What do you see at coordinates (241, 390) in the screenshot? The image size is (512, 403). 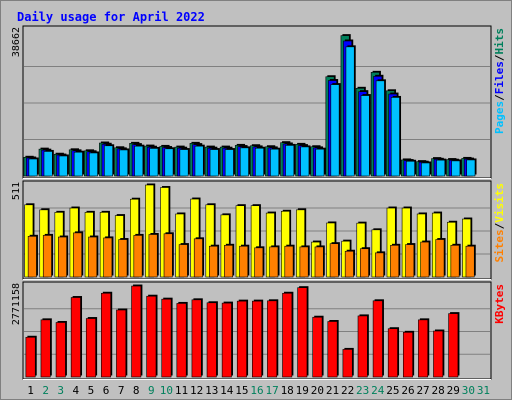 I see `x-tick-label: 15` at bounding box center [241, 390].